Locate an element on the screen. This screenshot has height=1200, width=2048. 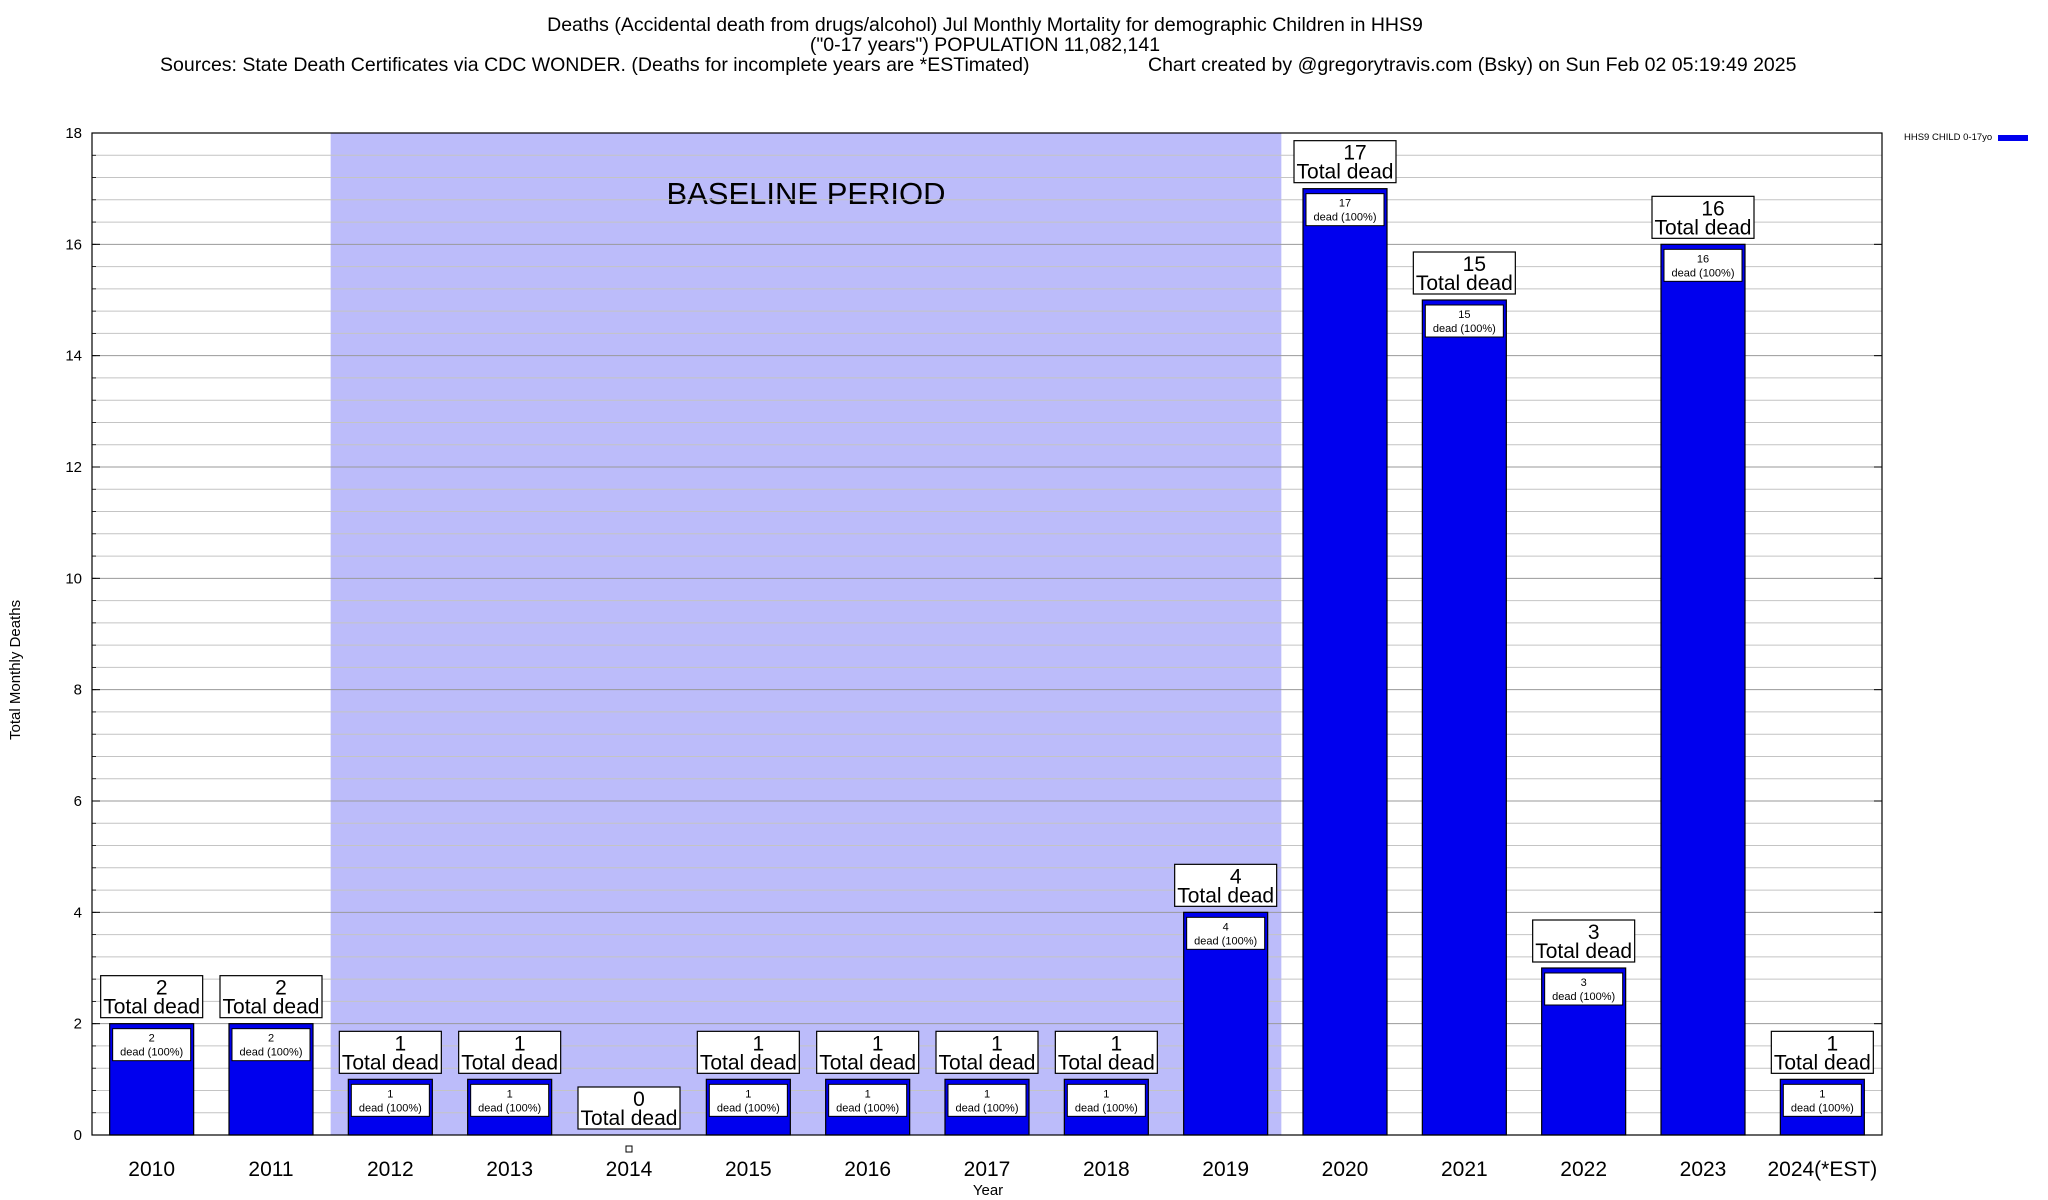
x-tick-label: 2023 is located at coordinates (1703, 1169).